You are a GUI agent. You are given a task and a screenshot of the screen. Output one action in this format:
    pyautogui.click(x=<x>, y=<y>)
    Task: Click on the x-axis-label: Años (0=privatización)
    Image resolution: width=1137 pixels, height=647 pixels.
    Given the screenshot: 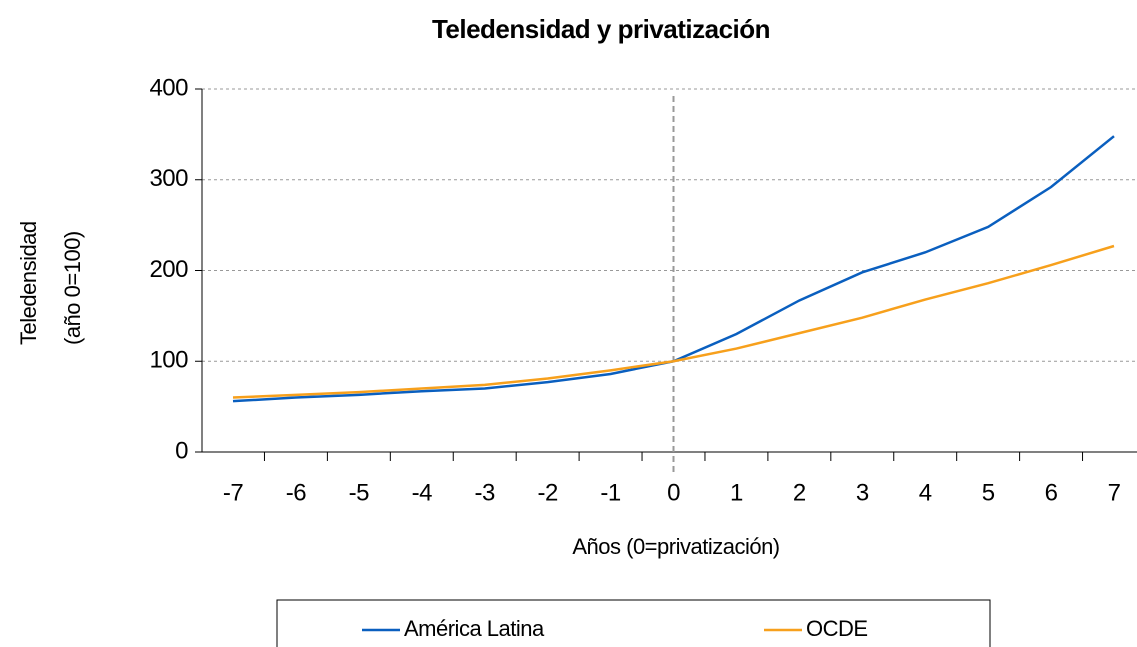 What is the action you would take?
    pyautogui.click(x=675, y=546)
    